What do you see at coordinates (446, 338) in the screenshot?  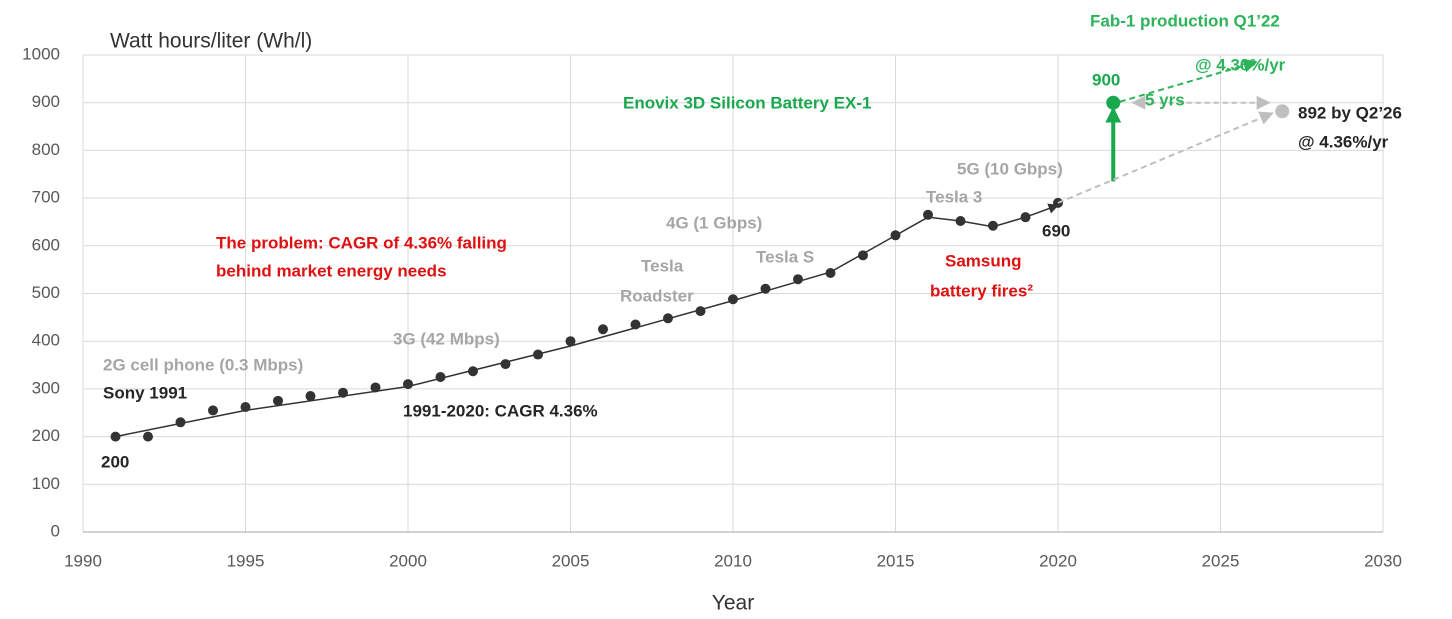 I see `annotation: 3G (42 Mbps)` at bounding box center [446, 338].